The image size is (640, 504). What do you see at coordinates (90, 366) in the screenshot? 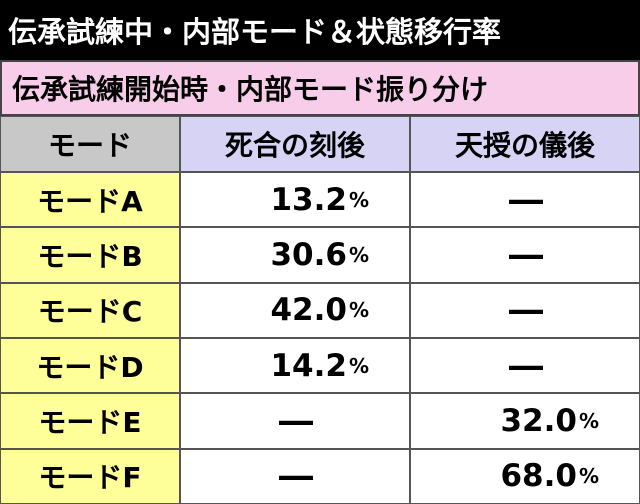
I see `row-label: モードD` at bounding box center [90, 366].